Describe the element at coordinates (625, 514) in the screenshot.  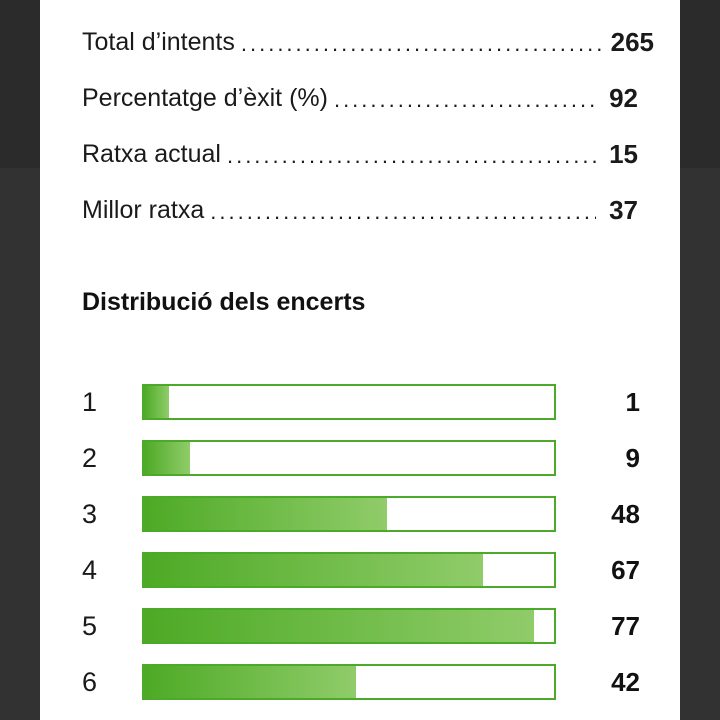
I see `guess-count: 48` at that location.